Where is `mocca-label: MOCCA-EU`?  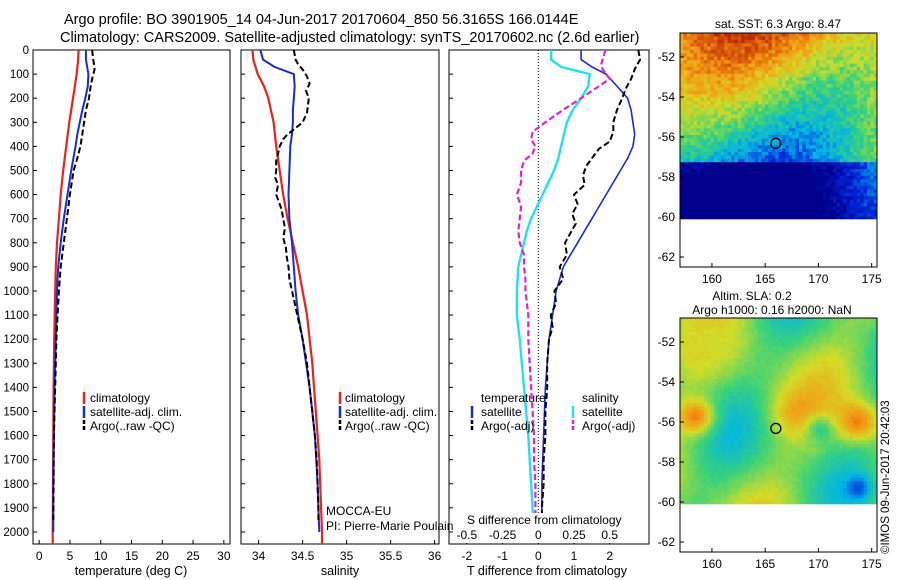 mocca-label: MOCCA-EU is located at coordinates (358, 511).